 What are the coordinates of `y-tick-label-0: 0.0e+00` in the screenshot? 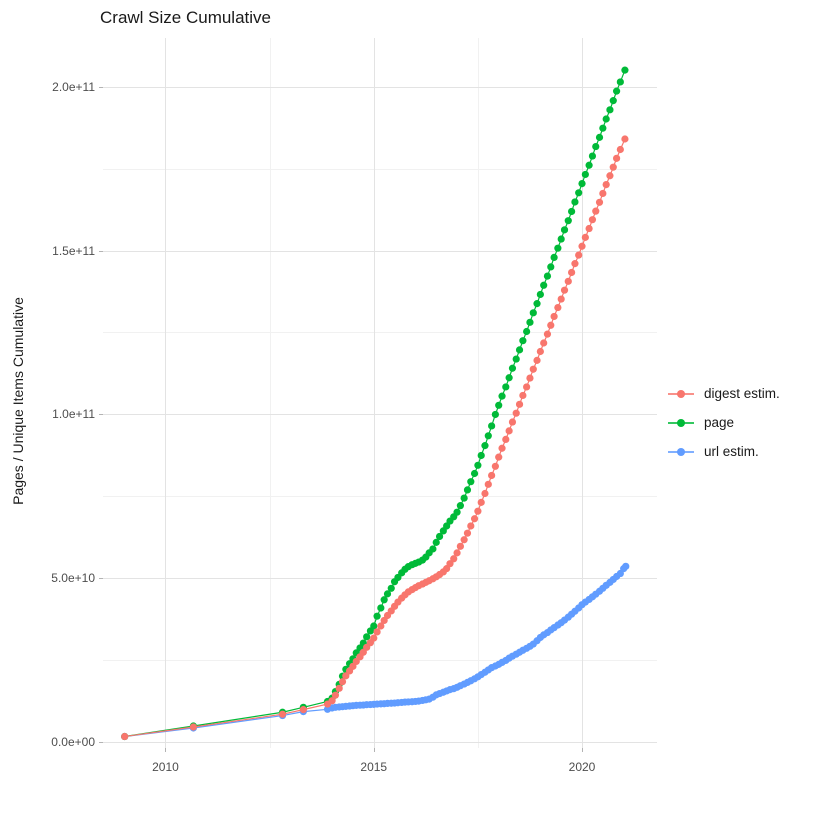 It's located at (73, 742).